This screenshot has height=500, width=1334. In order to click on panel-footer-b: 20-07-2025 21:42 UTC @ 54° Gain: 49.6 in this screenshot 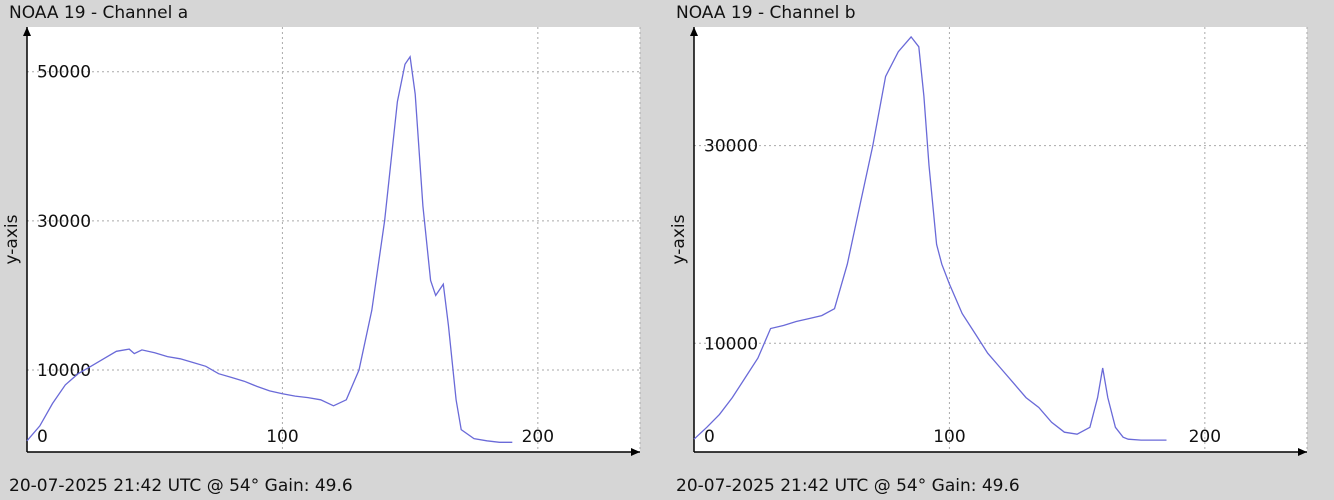, I will do `click(848, 486)`.